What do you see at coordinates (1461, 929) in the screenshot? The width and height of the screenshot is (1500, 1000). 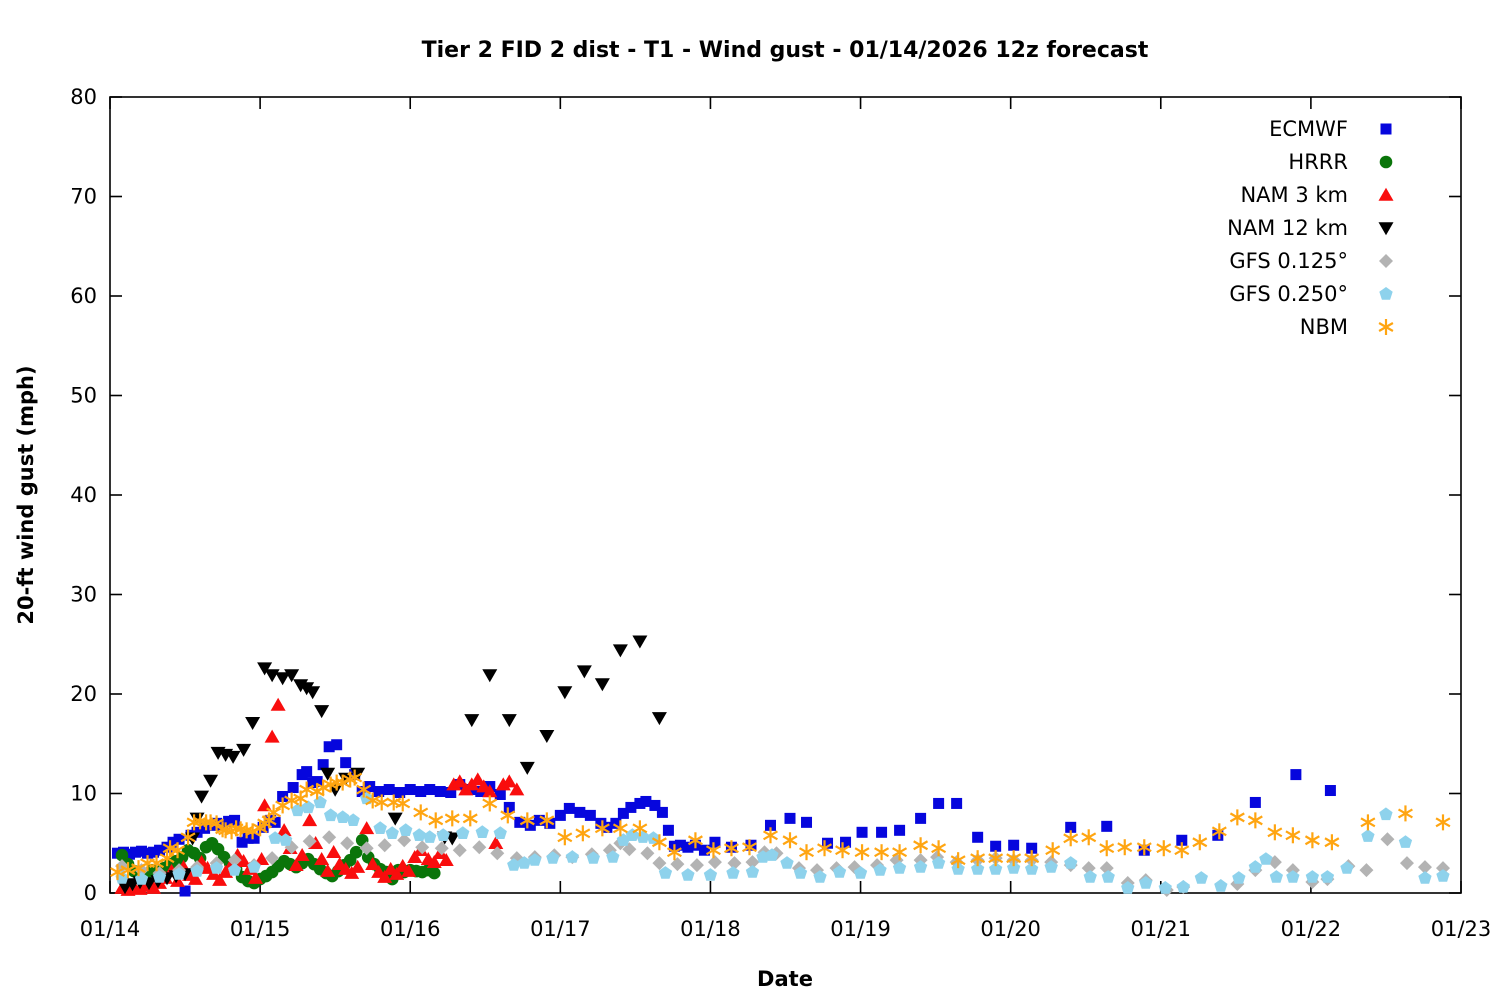 I see `x-tick-label: 01/23` at bounding box center [1461, 929].